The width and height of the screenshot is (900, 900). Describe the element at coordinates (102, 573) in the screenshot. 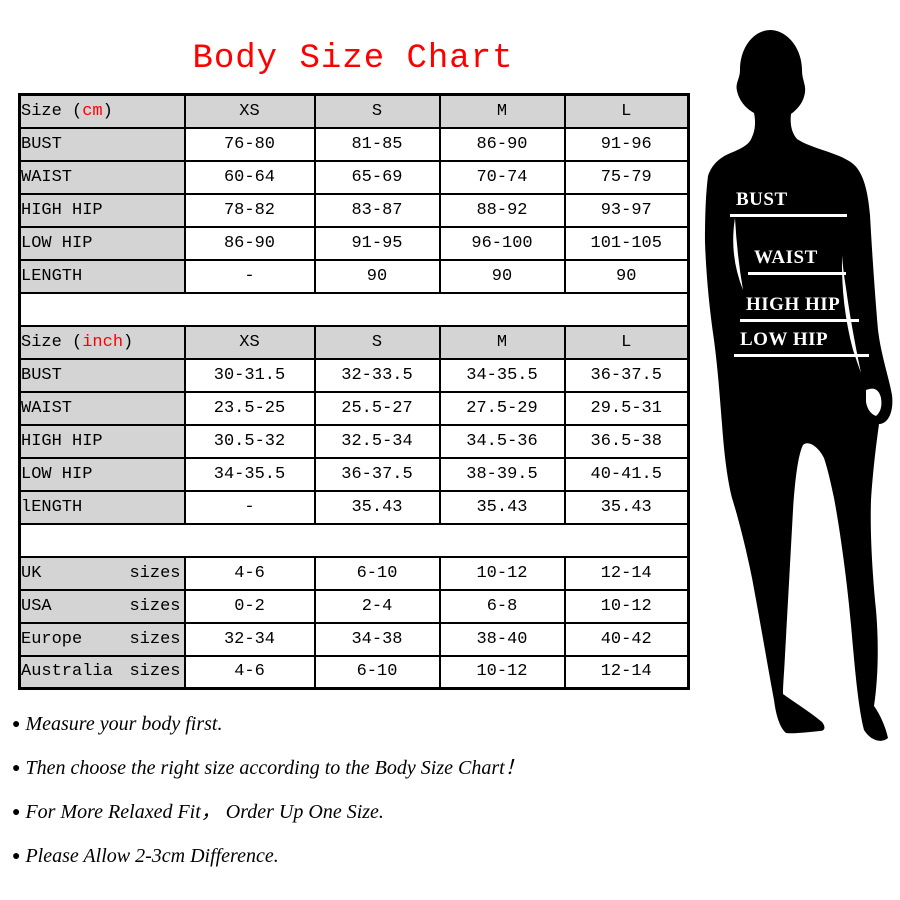

I see `region-label: UK sizes` at that location.